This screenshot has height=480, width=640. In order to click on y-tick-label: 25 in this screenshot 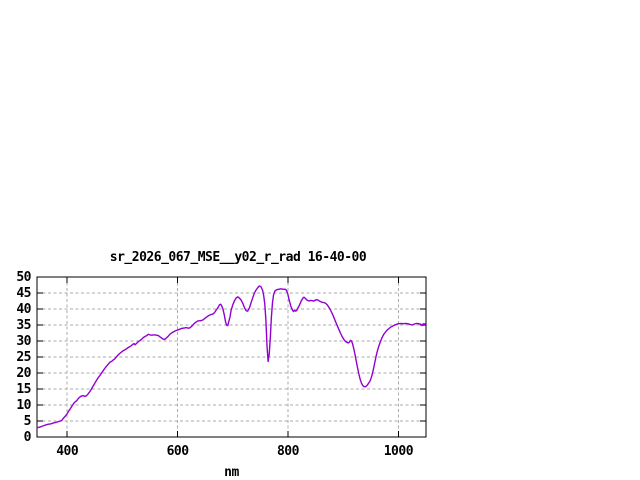, I will do `click(23, 357)`.